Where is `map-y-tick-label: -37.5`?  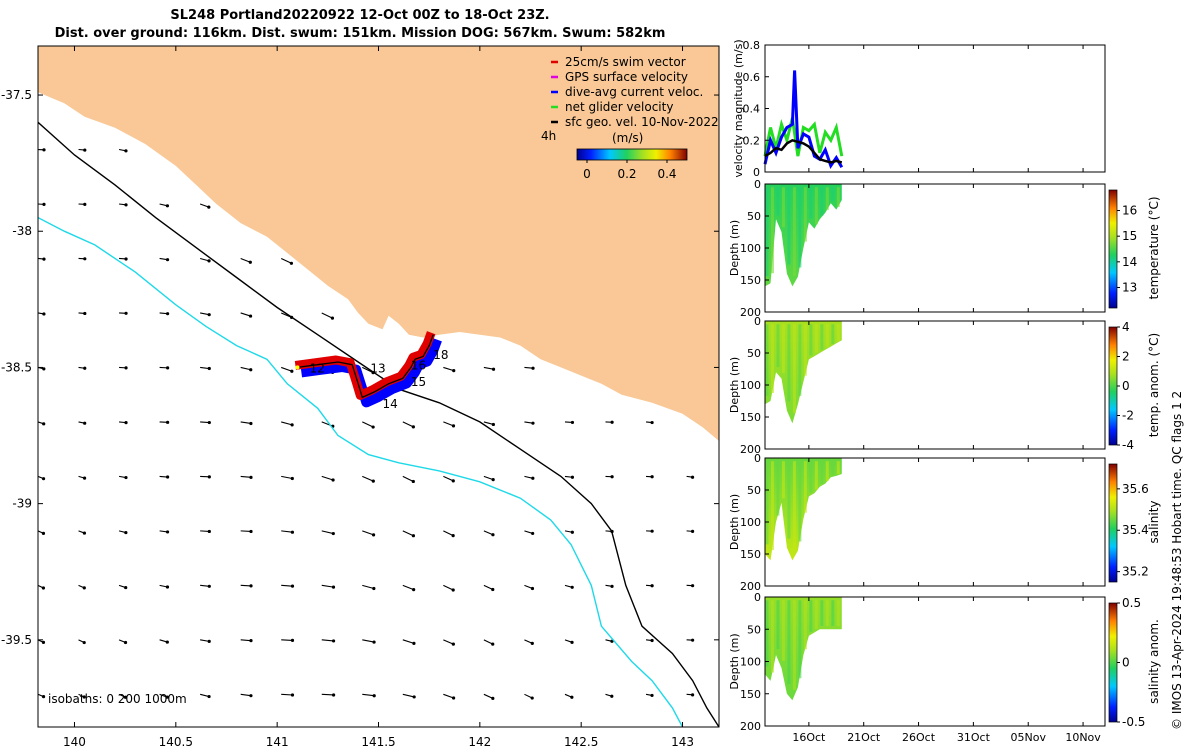
map-y-tick-label: -37.5 is located at coordinates (16, 95).